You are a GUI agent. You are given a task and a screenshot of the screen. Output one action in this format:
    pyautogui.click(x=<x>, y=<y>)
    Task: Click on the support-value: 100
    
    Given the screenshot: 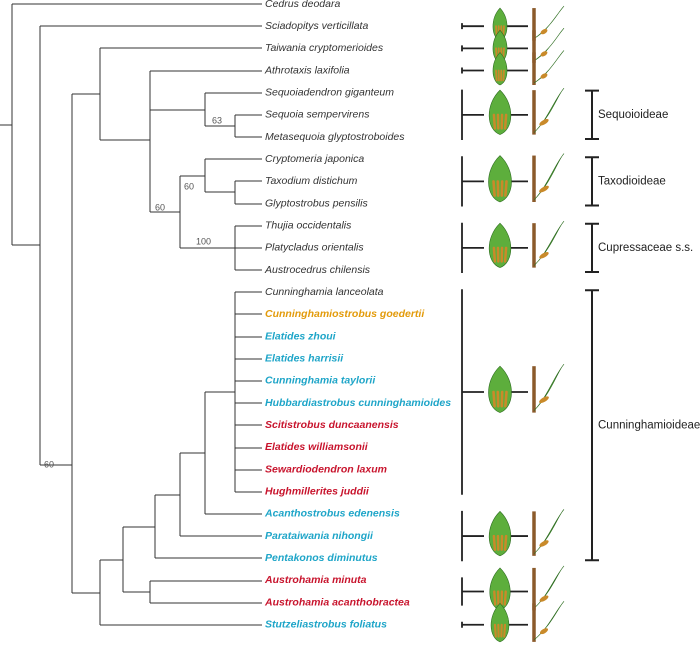 What is the action you would take?
    pyautogui.click(x=203, y=241)
    